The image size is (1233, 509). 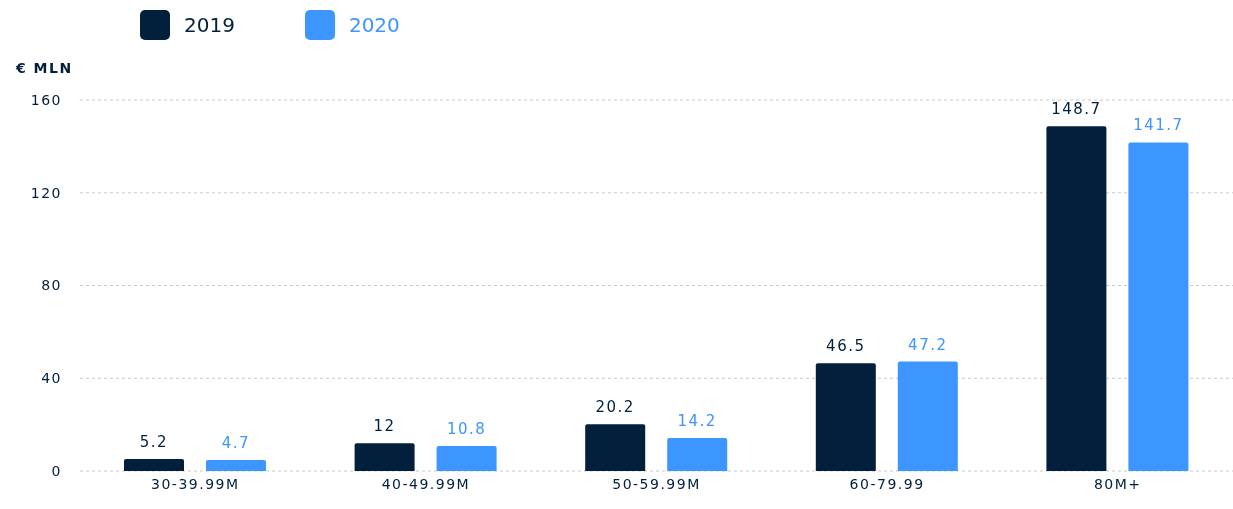 I want to click on data-label: 47.2, so click(x=928, y=344).